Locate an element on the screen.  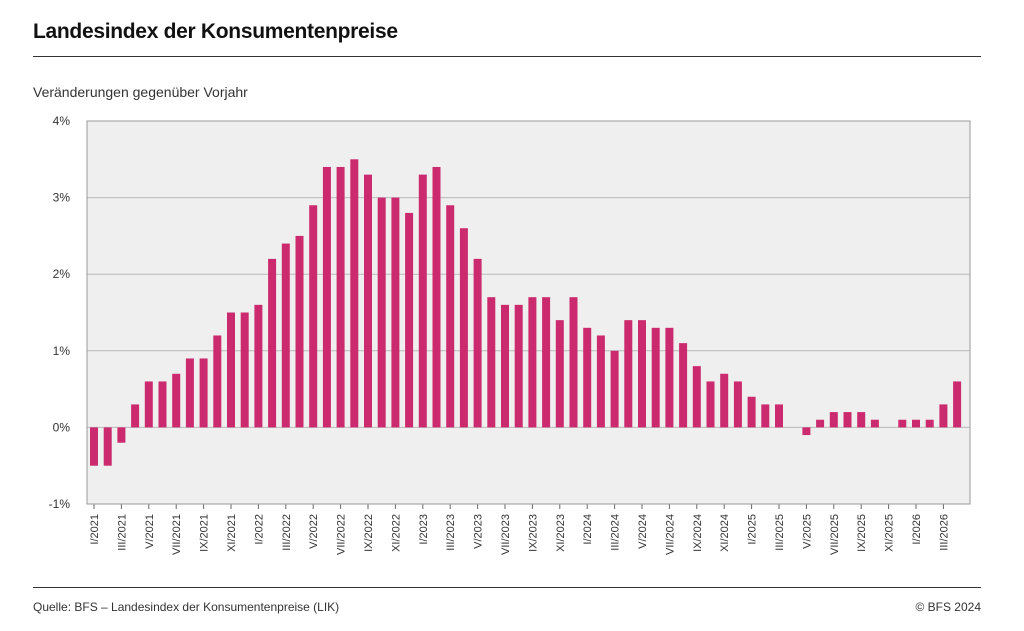
y-tick-label: 1% is located at coordinates (62, 351).